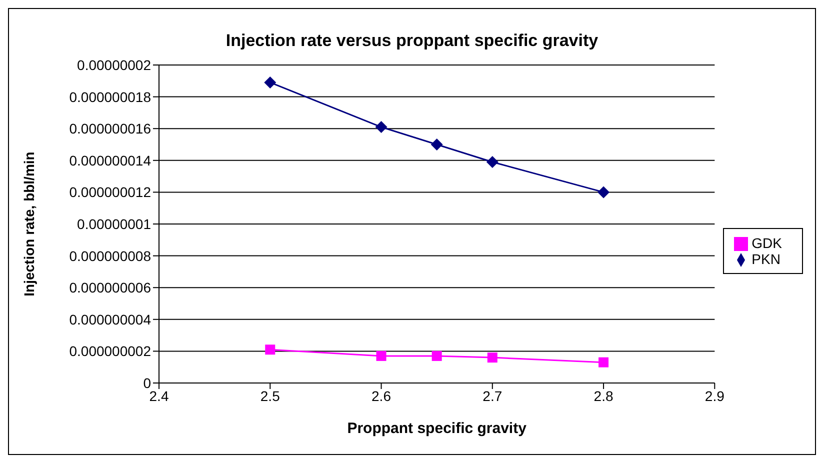 The width and height of the screenshot is (824, 463). What do you see at coordinates (110, 96) in the screenshot?
I see `y-tick-label: 0.000000018` at bounding box center [110, 96].